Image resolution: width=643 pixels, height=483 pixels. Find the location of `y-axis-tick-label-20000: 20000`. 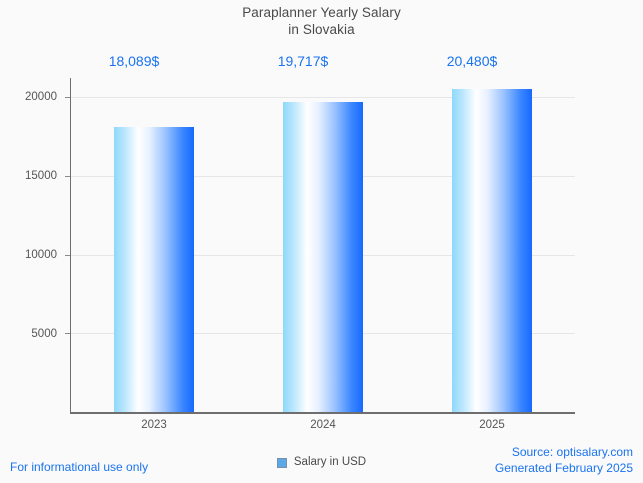

y-axis-tick-label-20000: 20000 is located at coordinates (41, 97).